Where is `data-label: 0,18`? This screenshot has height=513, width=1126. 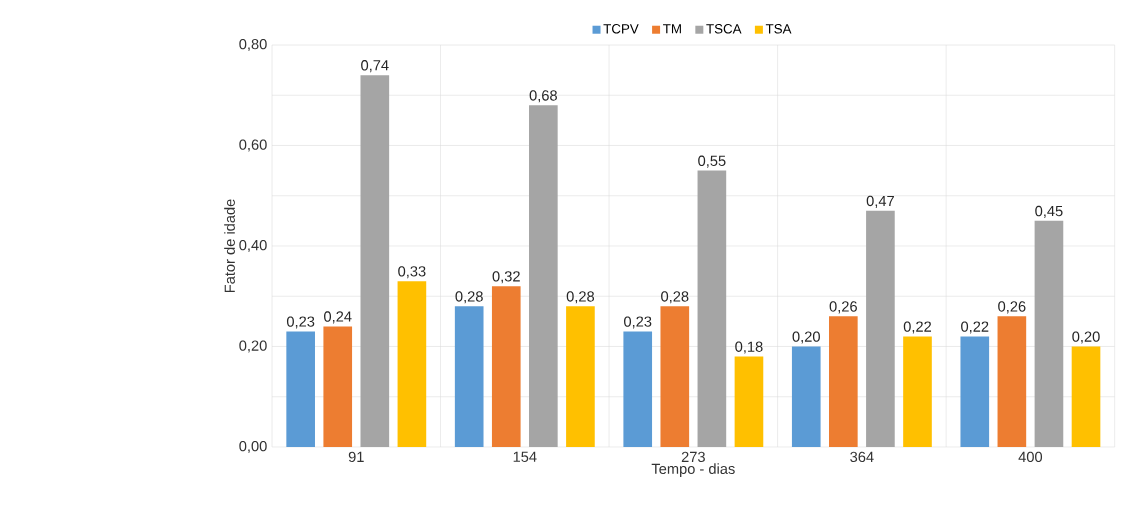
data-label: 0,18 is located at coordinates (749, 347).